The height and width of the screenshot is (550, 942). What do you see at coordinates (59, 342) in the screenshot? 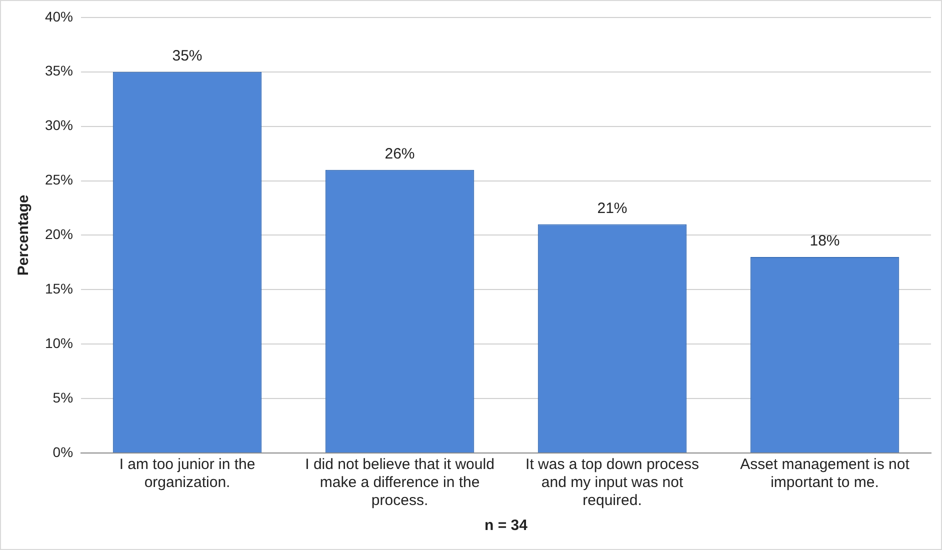
I see `y-tick-label: 10%` at bounding box center [59, 342].